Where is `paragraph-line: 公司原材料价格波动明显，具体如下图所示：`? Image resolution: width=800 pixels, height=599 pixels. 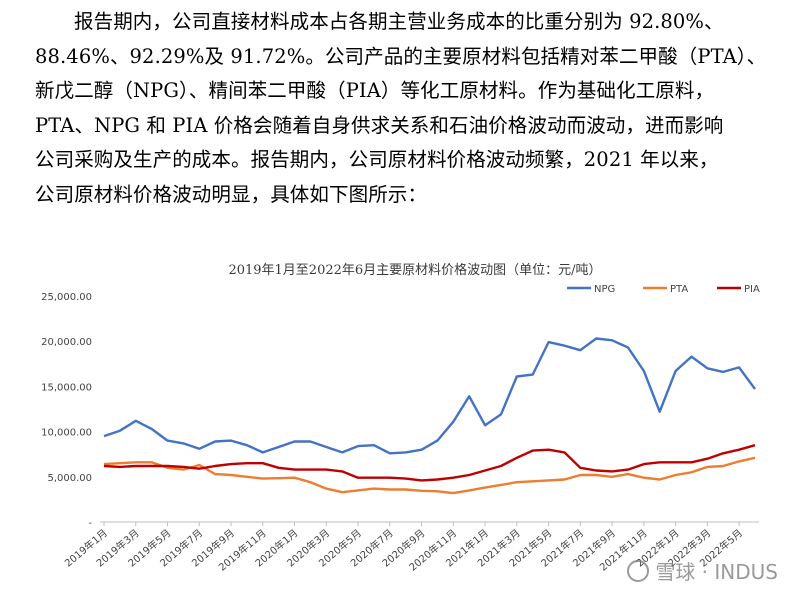
paragraph-line: 公司原材料价格波动明显，具体如下图所示： is located at coordinates (231, 194).